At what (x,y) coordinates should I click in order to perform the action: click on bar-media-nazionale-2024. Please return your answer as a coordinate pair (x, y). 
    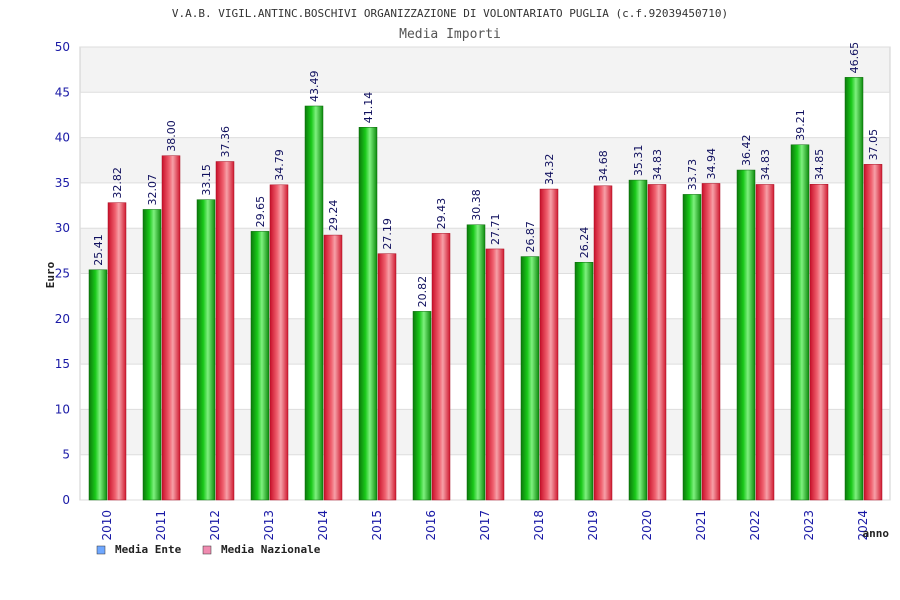
    Looking at the image, I should click on (873, 332).